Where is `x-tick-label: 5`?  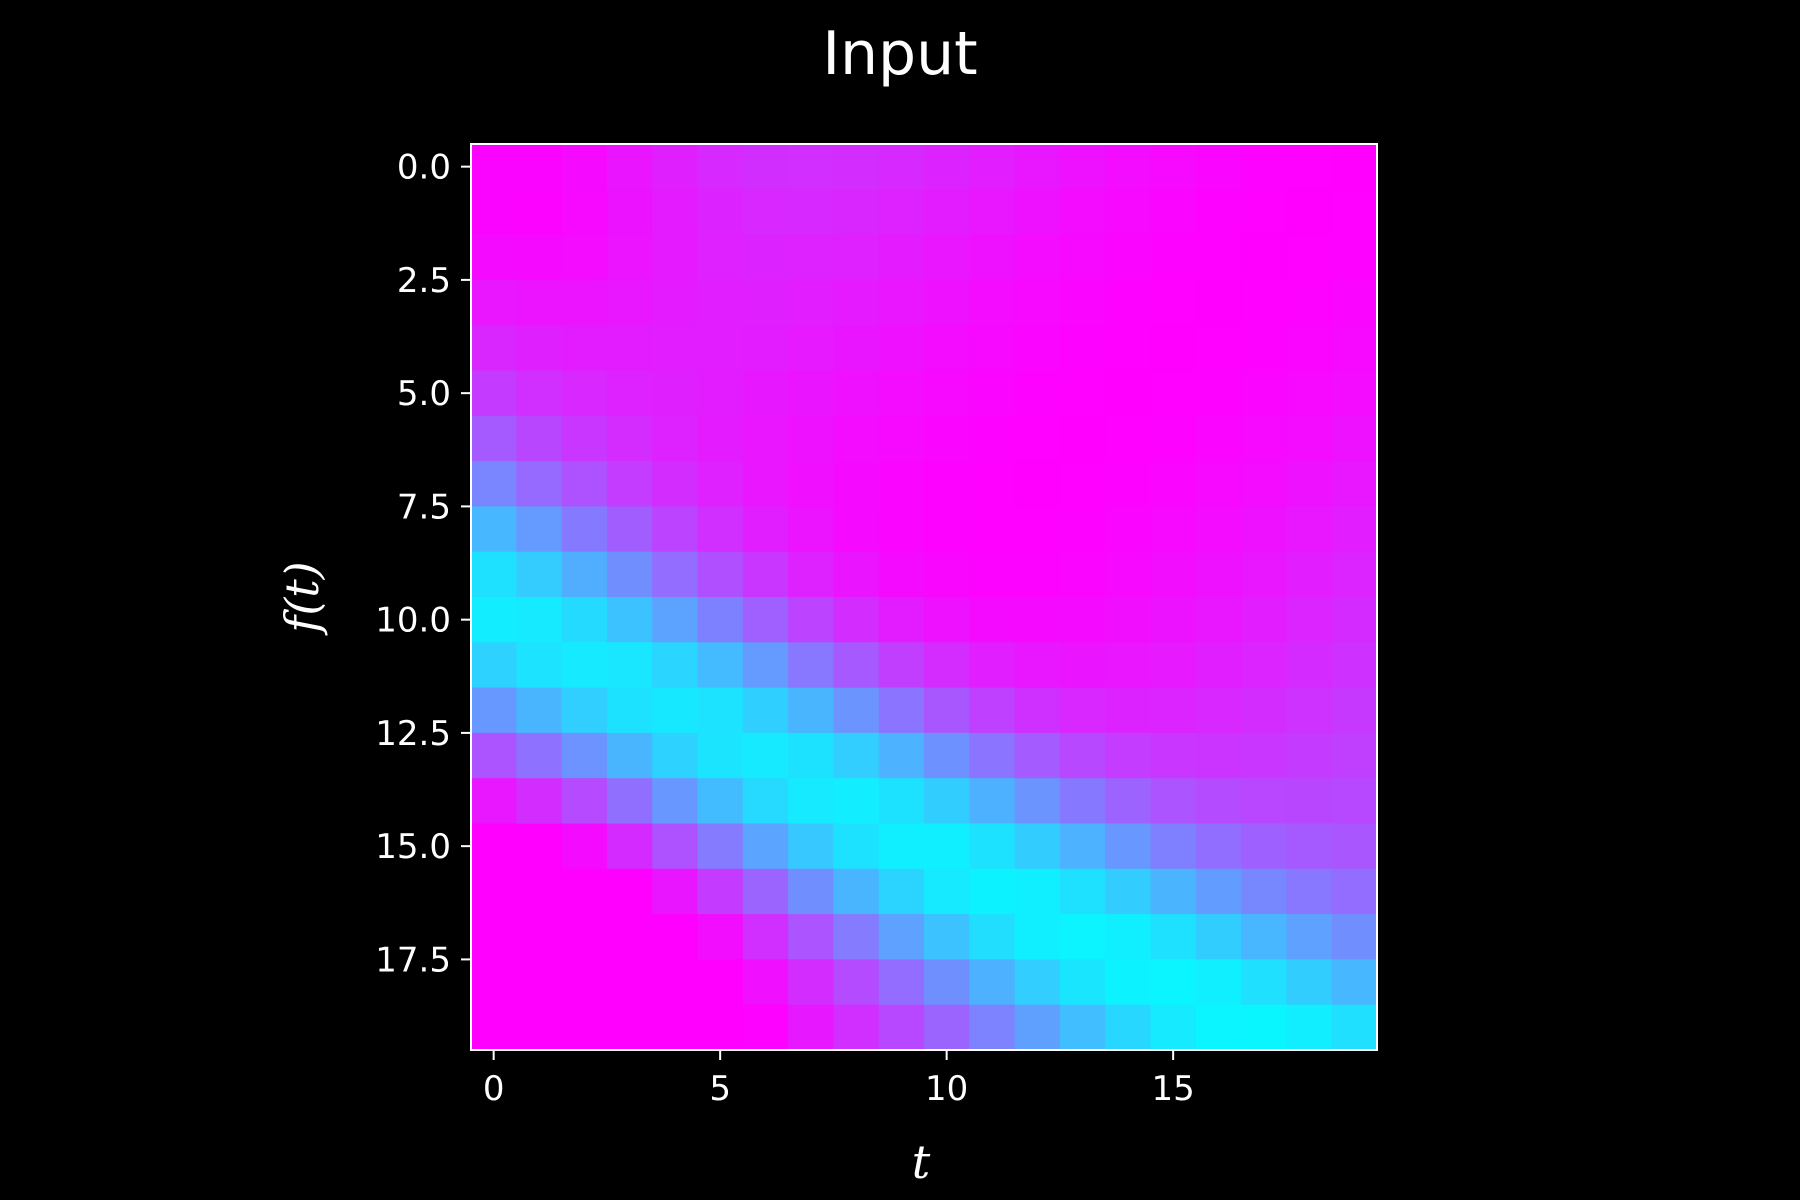
x-tick-label: 5 is located at coordinates (720, 1089).